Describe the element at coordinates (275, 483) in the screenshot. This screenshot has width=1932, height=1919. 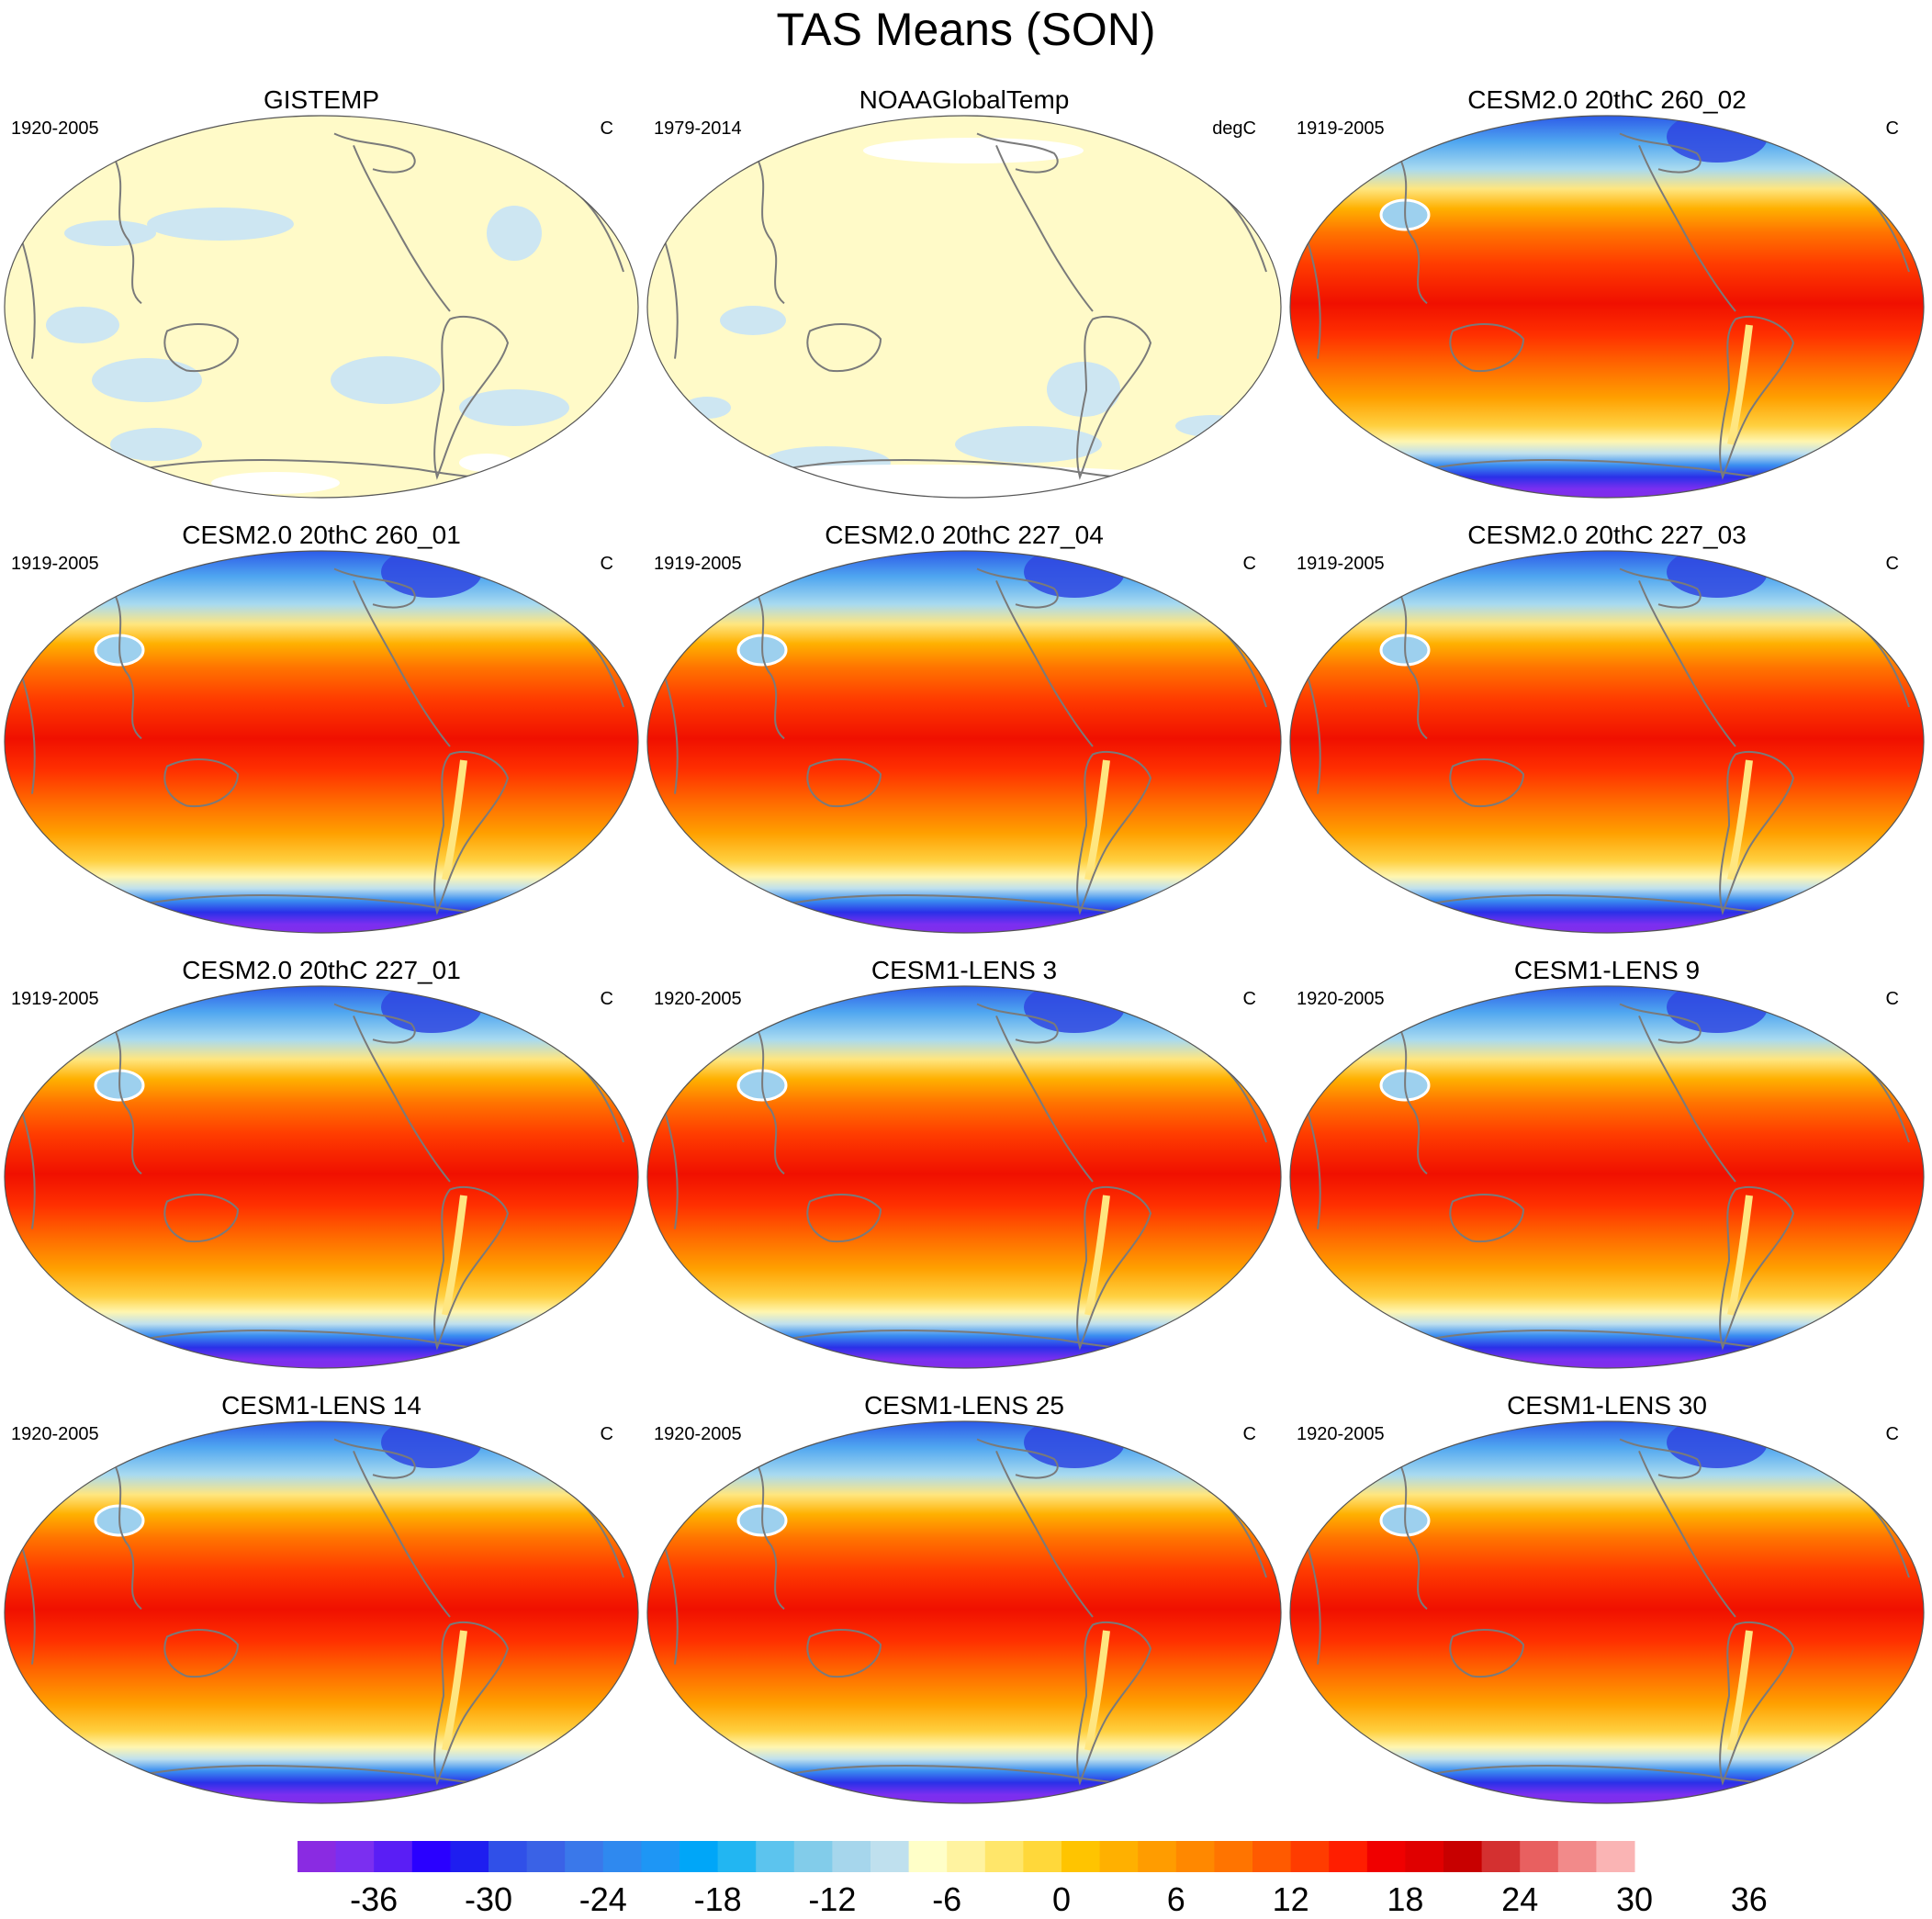
I see `missing-data-region` at that location.